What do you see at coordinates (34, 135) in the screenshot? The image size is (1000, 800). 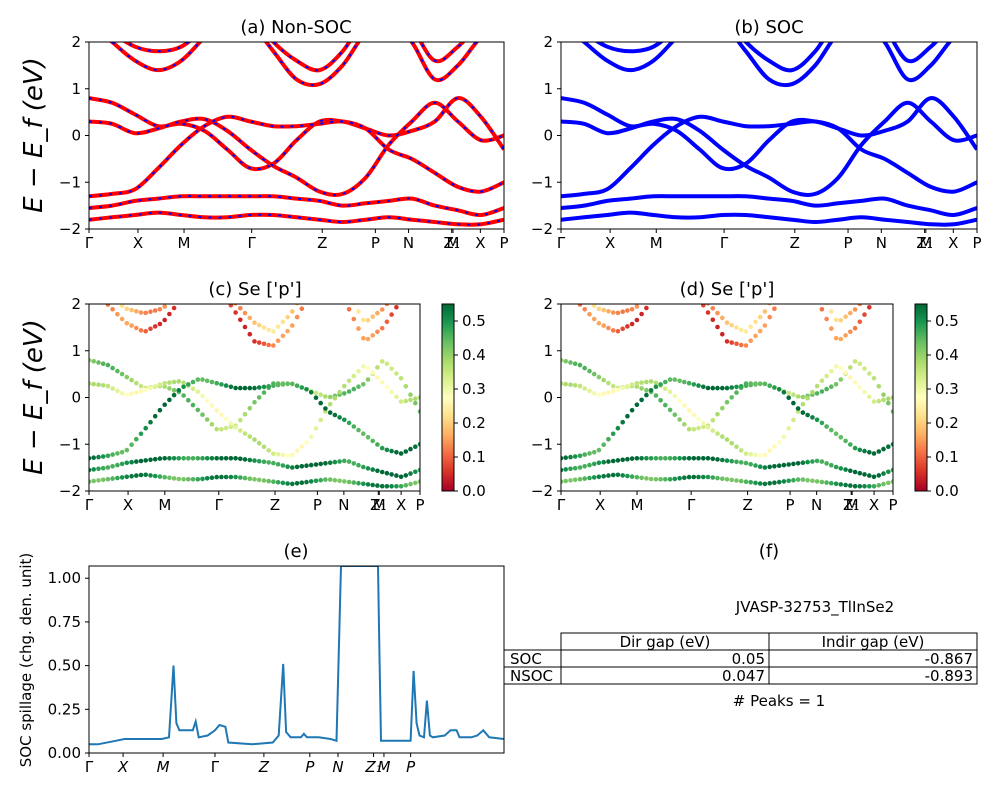 I see `panel-a-ylabel: E − E_f (eV)` at bounding box center [34, 135].